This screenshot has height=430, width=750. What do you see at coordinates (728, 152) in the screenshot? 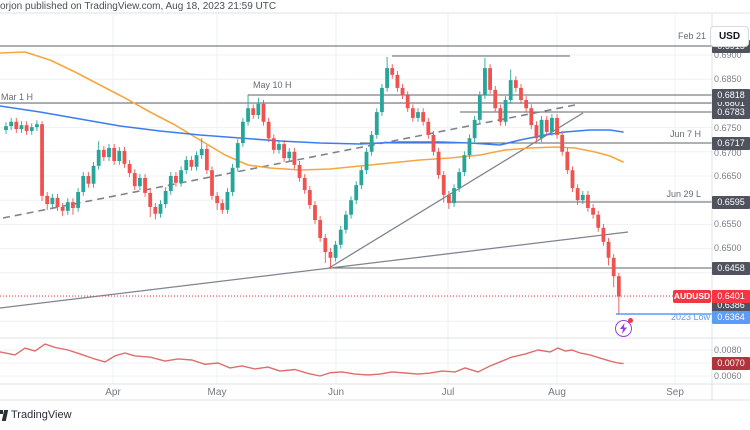
I see `price-tick-label: 0.6700` at bounding box center [728, 152].